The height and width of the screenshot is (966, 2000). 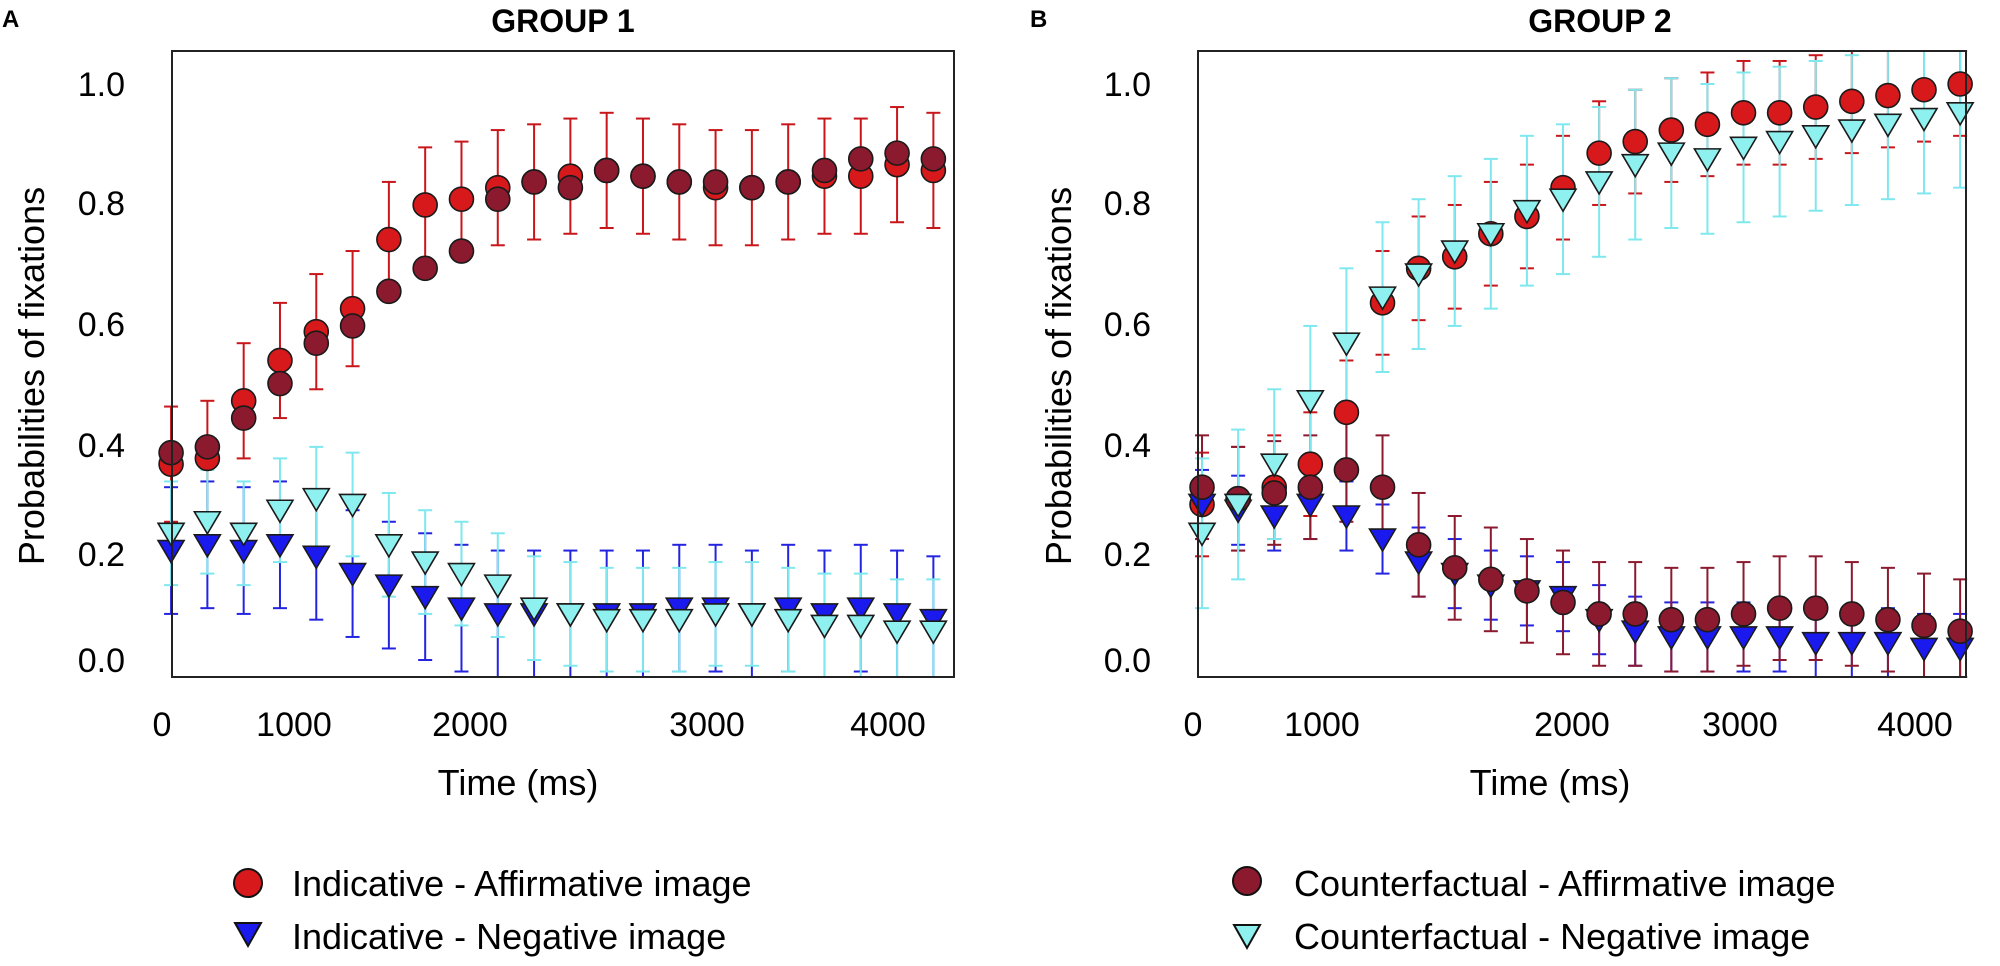 What do you see at coordinates (1550, 782) in the screenshot?
I see `panel-b-x-axis-label: Time (ms)` at bounding box center [1550, 782].